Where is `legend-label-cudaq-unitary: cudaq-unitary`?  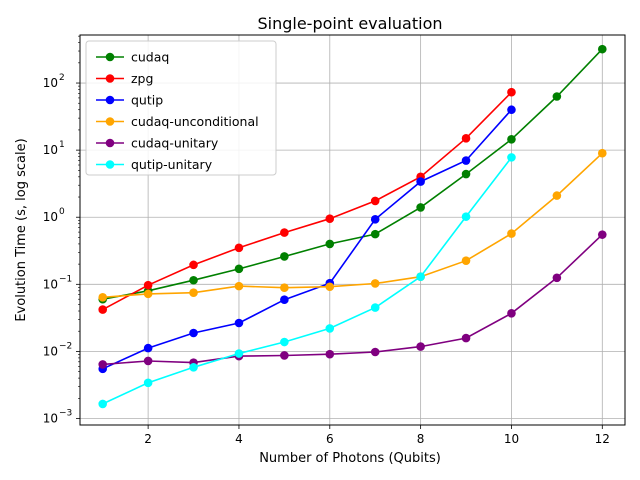 legend-label-cudaq-unitary: cudaq-unitary is located at coordinates (175, 143).